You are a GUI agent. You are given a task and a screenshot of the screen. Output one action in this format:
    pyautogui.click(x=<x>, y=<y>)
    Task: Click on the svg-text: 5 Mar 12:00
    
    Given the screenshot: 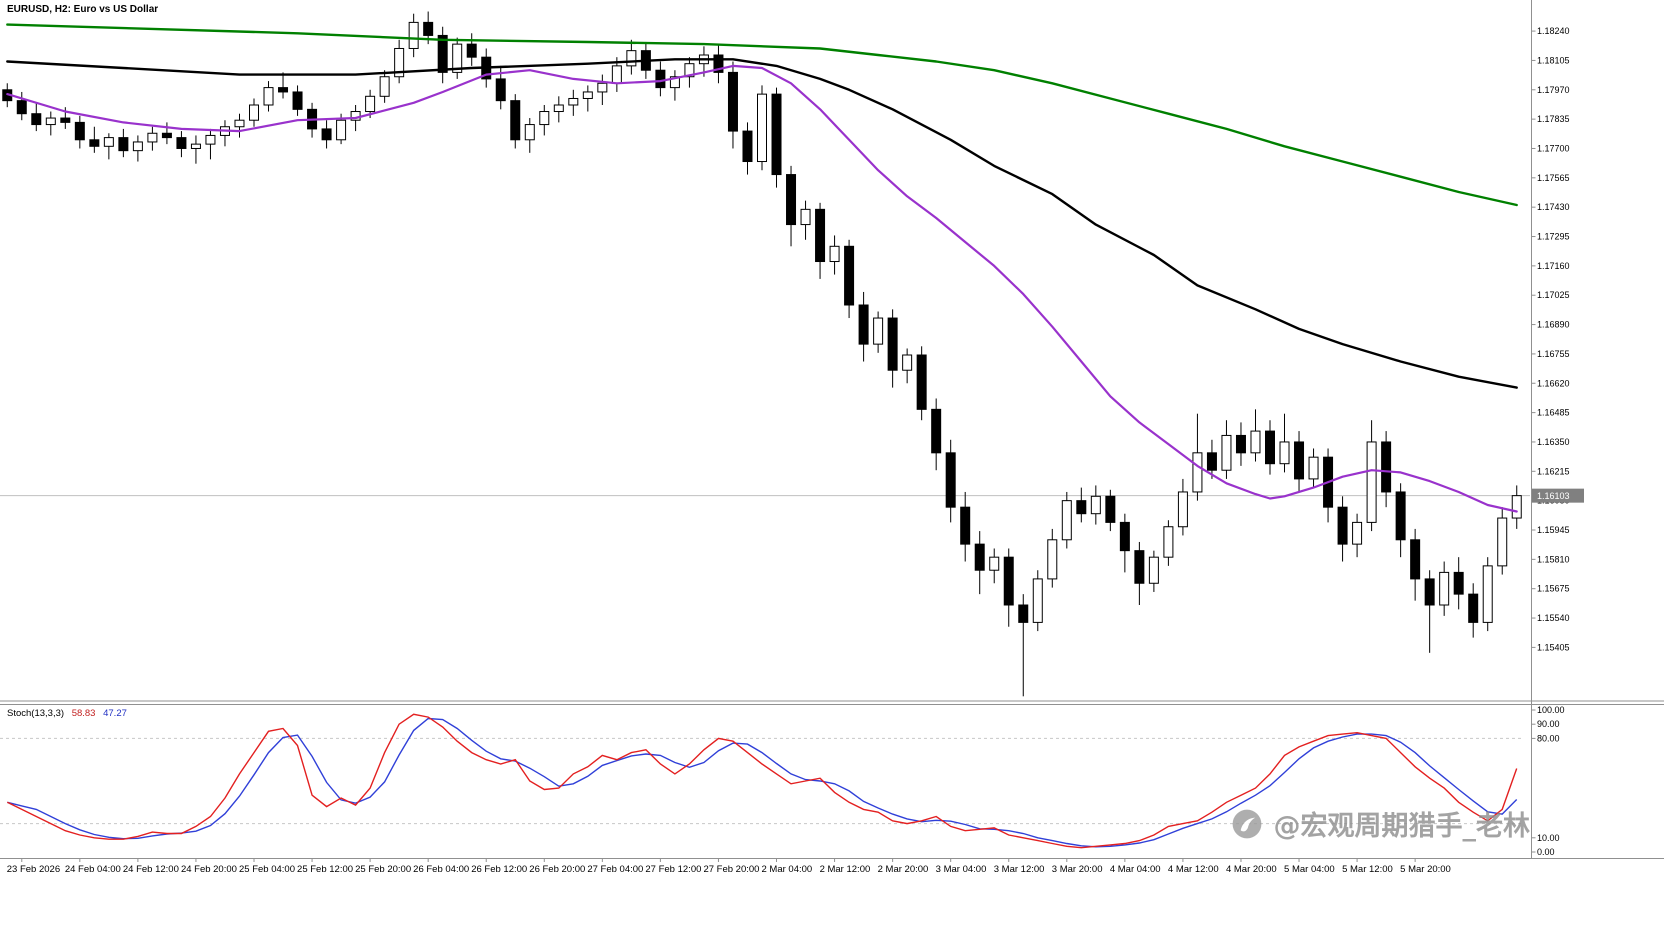 What is the action you would take?
    pyautogui.click(x=1367, y=869)
    